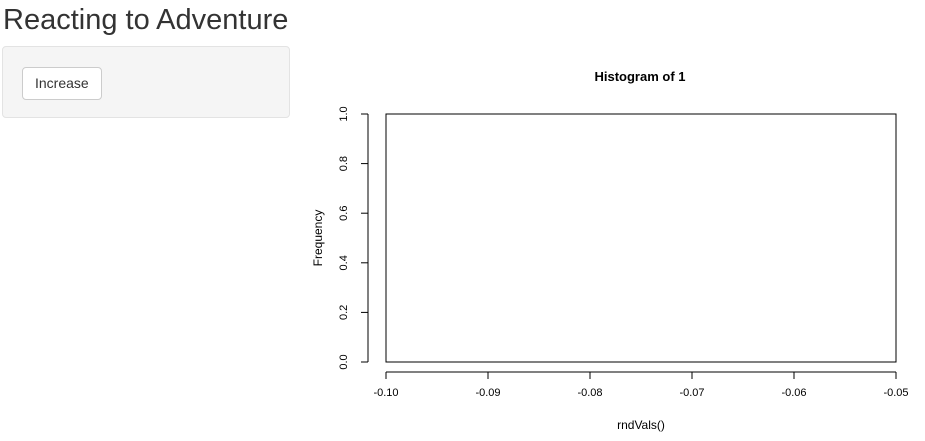 This screenshot has width=925, height=441. I want to click on chart-title: Histogram of 1, so click(639, 76).